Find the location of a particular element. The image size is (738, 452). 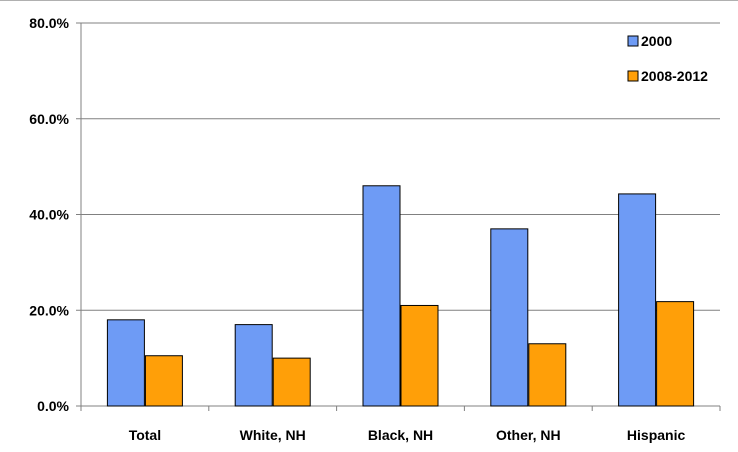

bar-black-nh-2000 is located at coordinates (381, 296).